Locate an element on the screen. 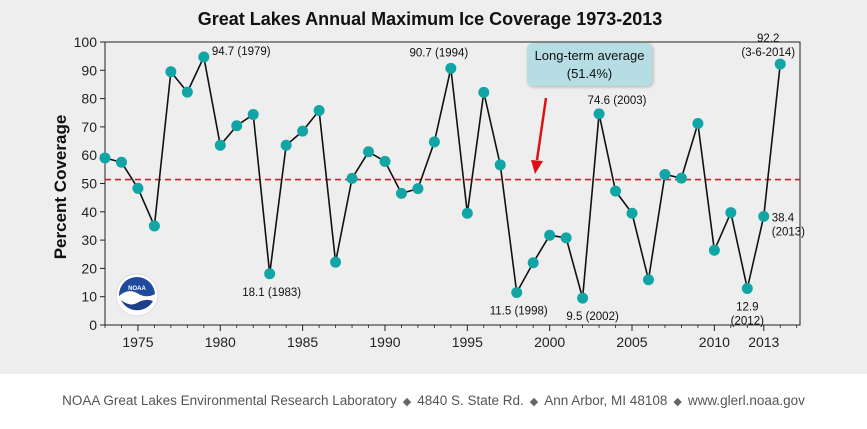 Image resolution: width=867 pixels, height=429 pixels. y-tick-label: 90 is located at coordinates (89, 70).